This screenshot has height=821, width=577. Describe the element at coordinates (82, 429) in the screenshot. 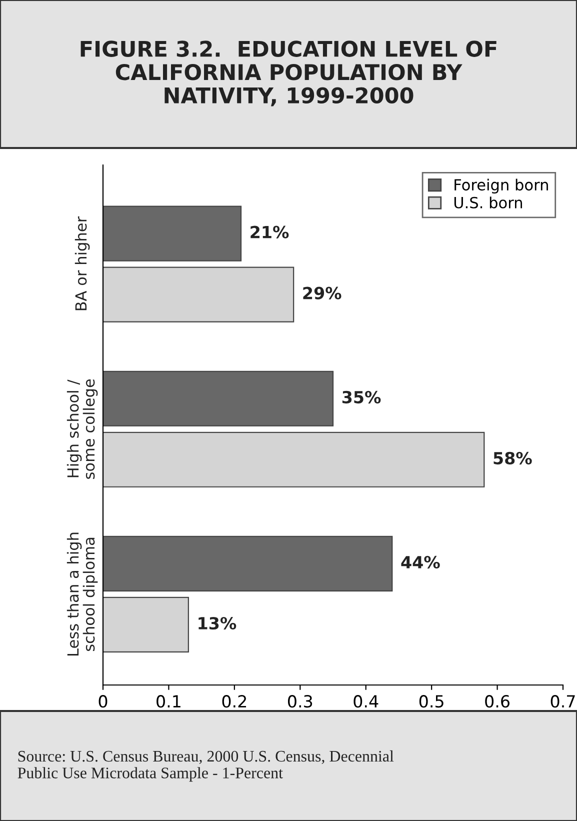

I see `y-tick-label: High school / some college` at that location.